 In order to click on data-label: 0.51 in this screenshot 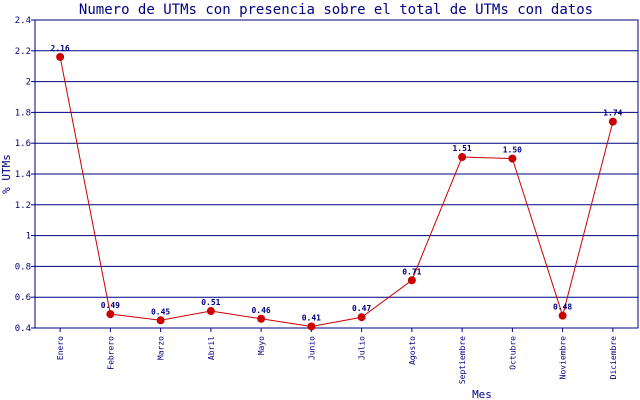, I will do `click(210, 302)`.